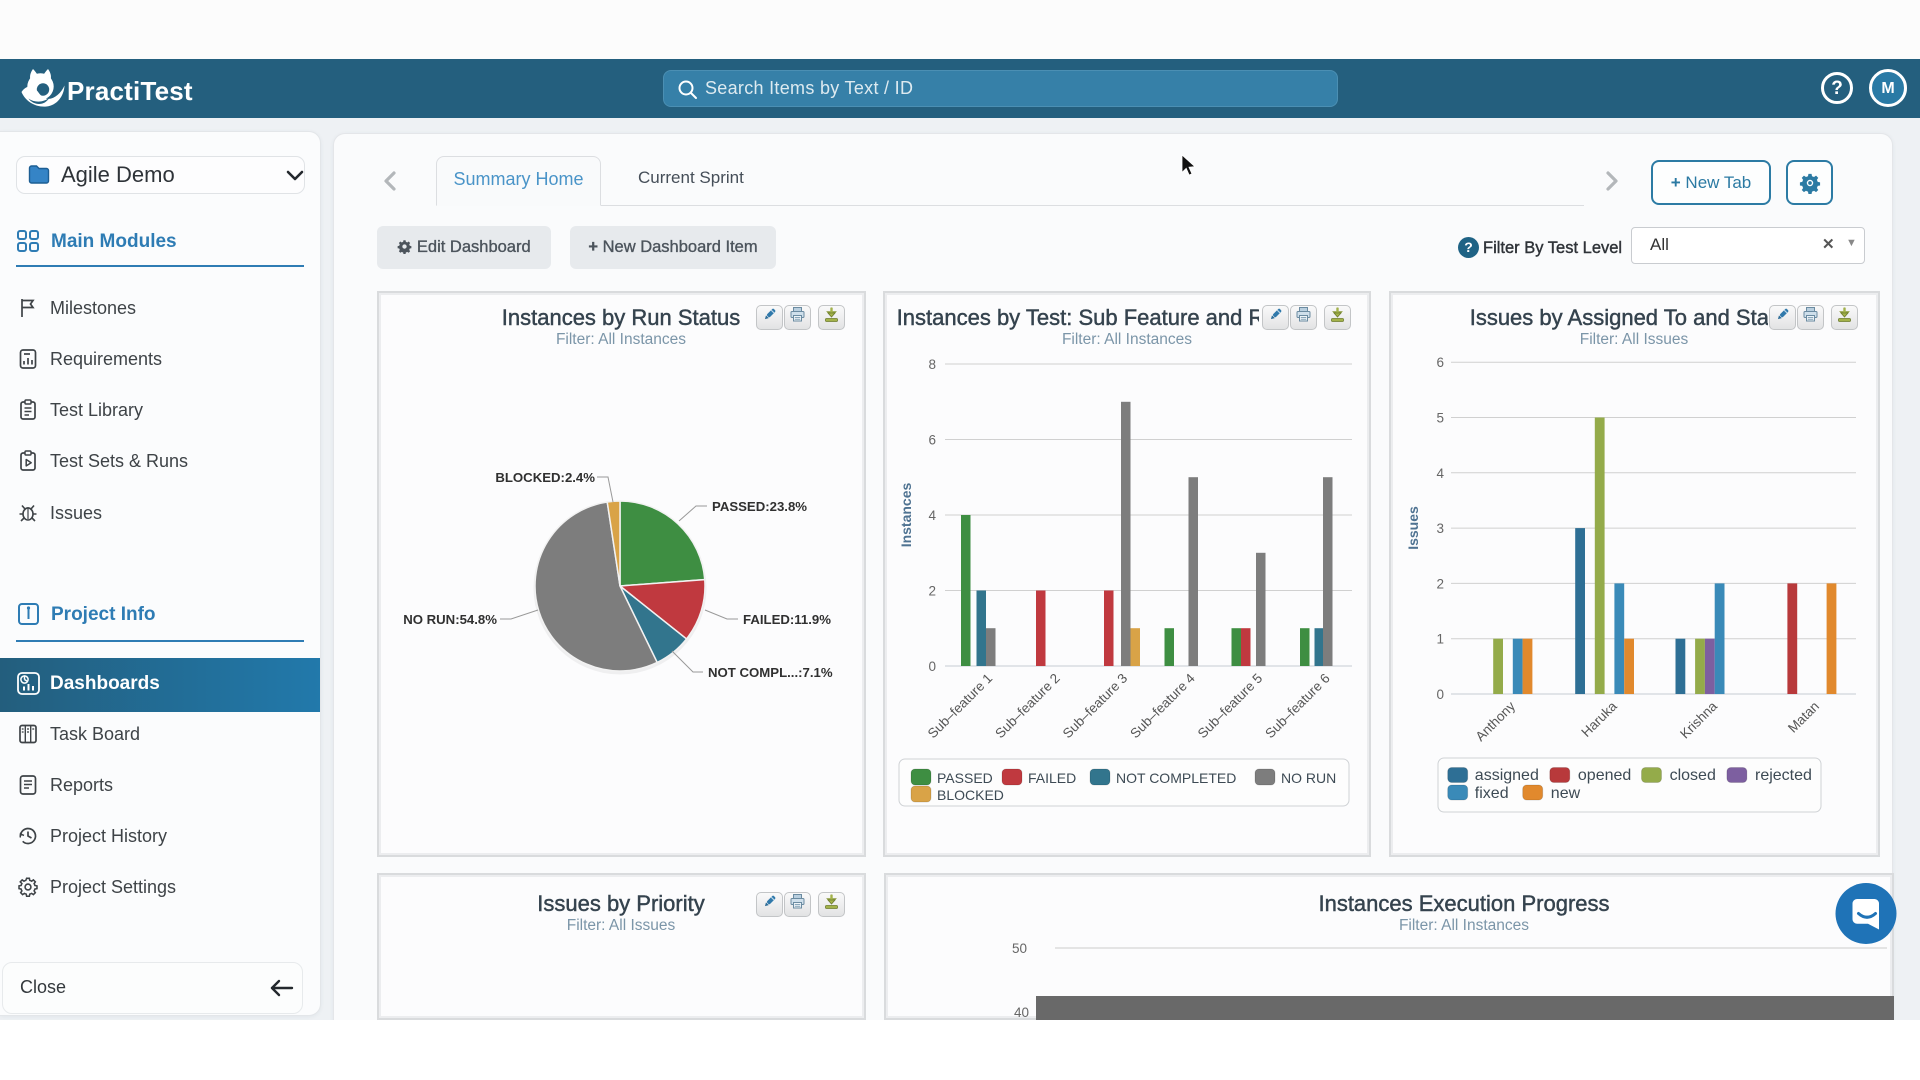 Image resolution: width=1920 pixels, height=1080 pixels. What do you see at coordinates (621, 317) in the screenshot?
I see `svg-text: Instances by Run Status` at bounding box center [621, 317].